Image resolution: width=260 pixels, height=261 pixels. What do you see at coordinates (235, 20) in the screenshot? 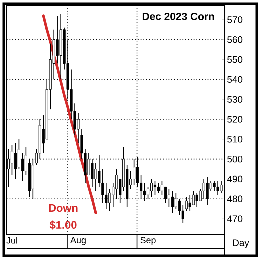
I see `y-tick-label: 570` at bounding box center [235, 20].